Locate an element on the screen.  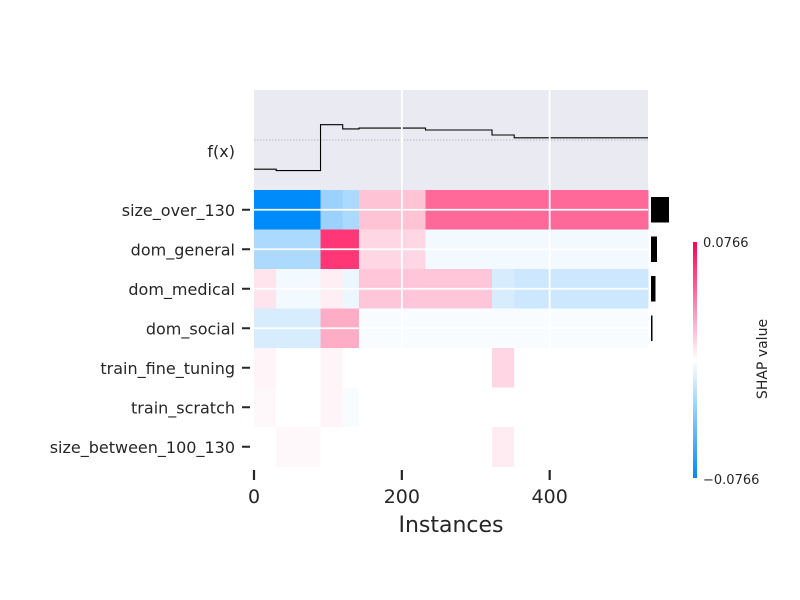
x-tick-label: 400 is located at coordinates (550, 497).